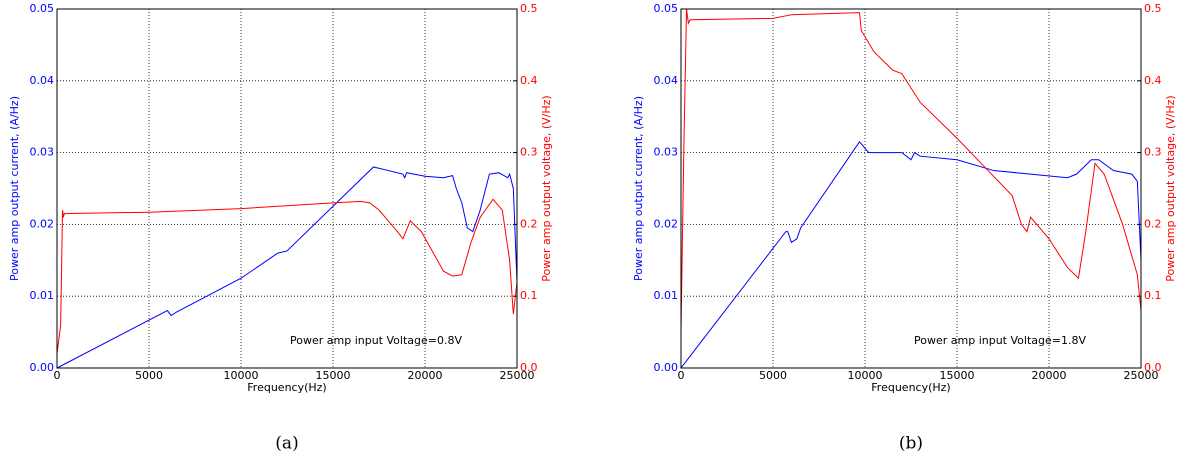 Image resolution: width=1190 pixels, height=462 pixels. What do you see at coordinates (1000, 340) in the screenshot?
I see `annotation: Power amp input Voltage=1.8V` at bounding box center [1000, 340].